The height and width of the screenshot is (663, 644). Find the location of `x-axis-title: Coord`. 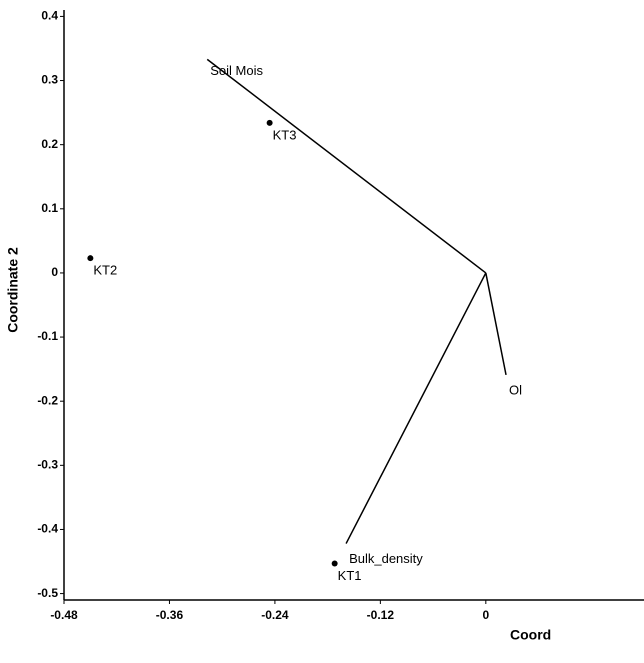

x-axis-title: Coord is located at coordinates (530, 635).